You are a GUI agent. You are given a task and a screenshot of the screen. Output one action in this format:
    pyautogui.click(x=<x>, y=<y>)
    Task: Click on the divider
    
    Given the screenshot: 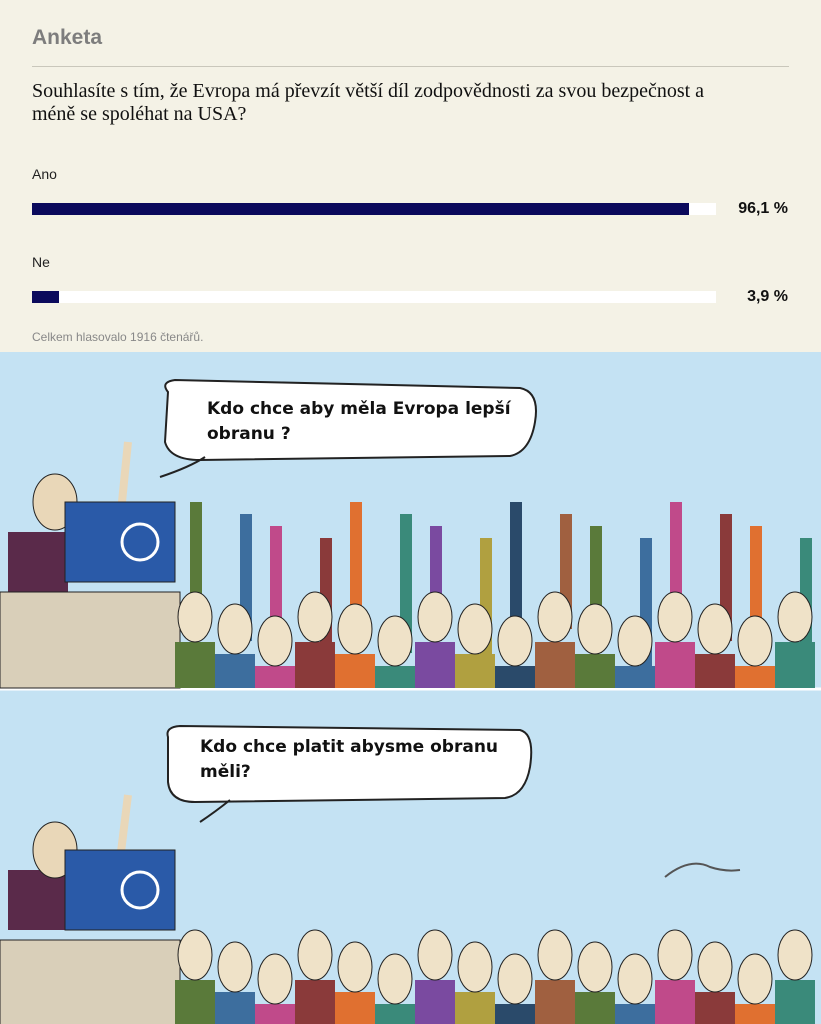 What is the action you would take?
    pyautogui.click(x=410, y=66)
    